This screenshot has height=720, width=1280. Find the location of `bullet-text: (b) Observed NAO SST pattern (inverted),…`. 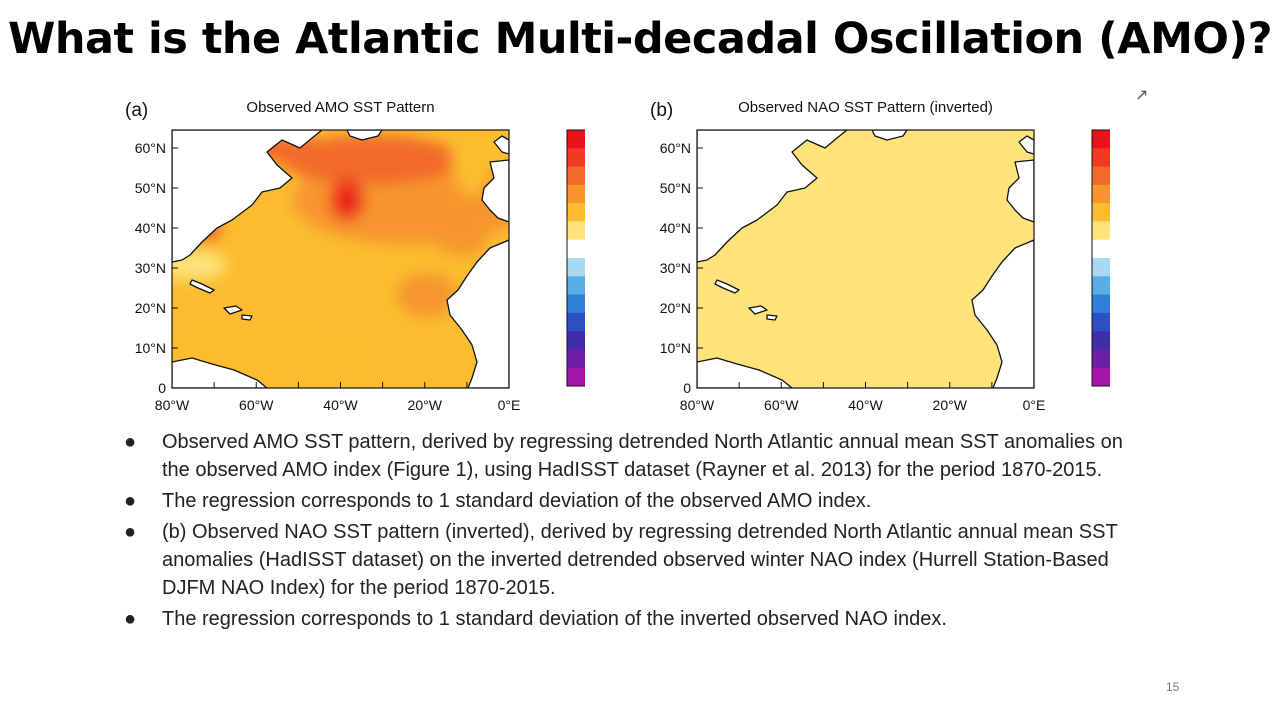

bullet-text: (b) Observed NAO SST pattern (inverted),… is located at coordinates (640, 560).